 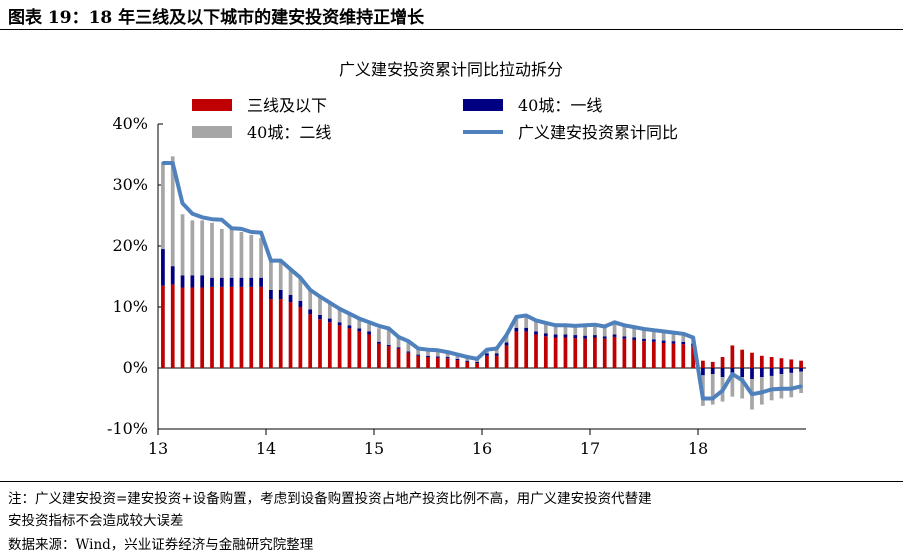 What do you see at coordinates (483, 105) in the screenshot?
I see `legend-swatch-tier1` at bounding box center [483, 105].